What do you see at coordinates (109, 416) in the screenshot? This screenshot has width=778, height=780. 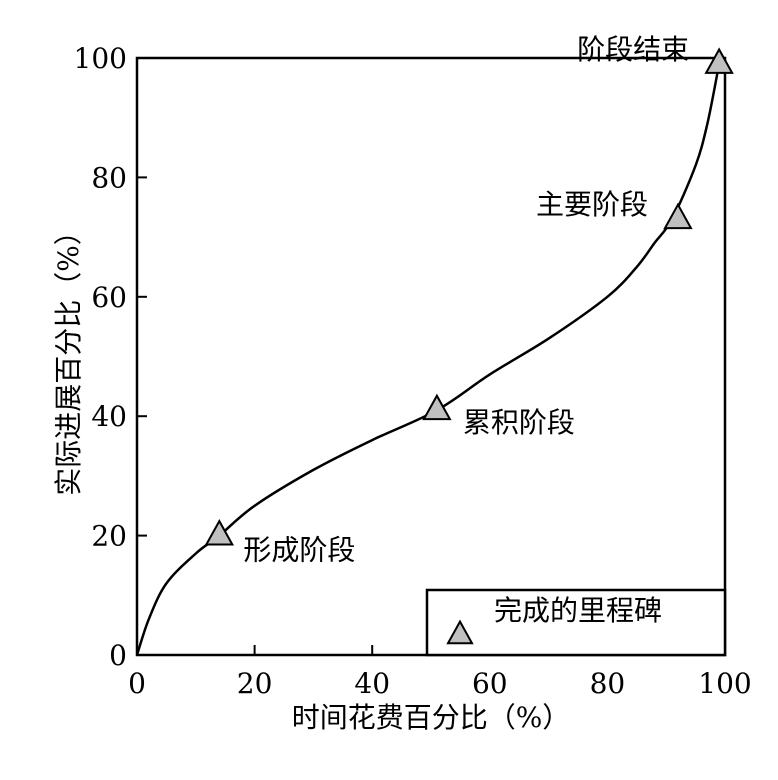 I see `y-tick-label: 40` at bounding box center [109, 416].